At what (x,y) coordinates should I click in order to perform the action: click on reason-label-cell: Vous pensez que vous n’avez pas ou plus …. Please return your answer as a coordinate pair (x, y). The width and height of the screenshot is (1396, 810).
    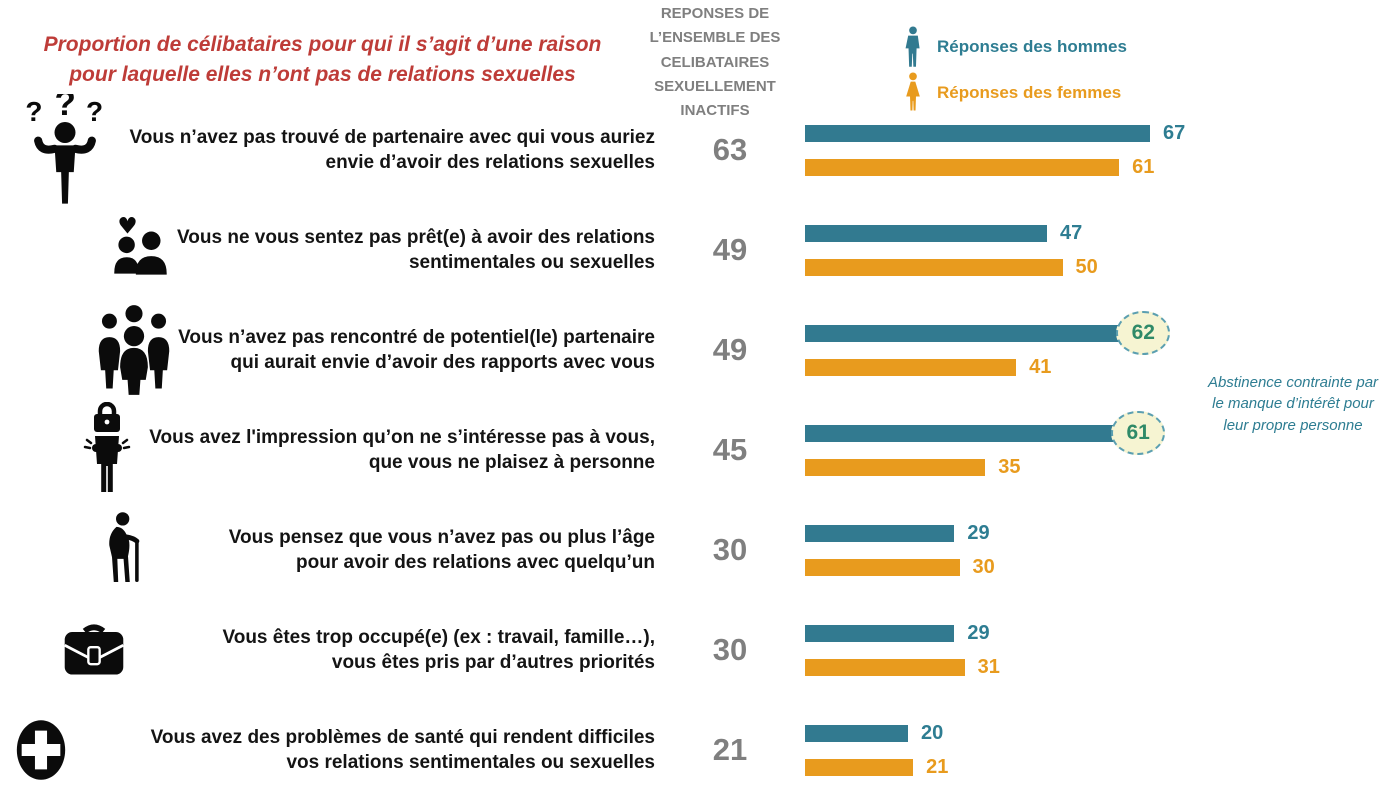
    Looking at the image, I should click on (327, 550).